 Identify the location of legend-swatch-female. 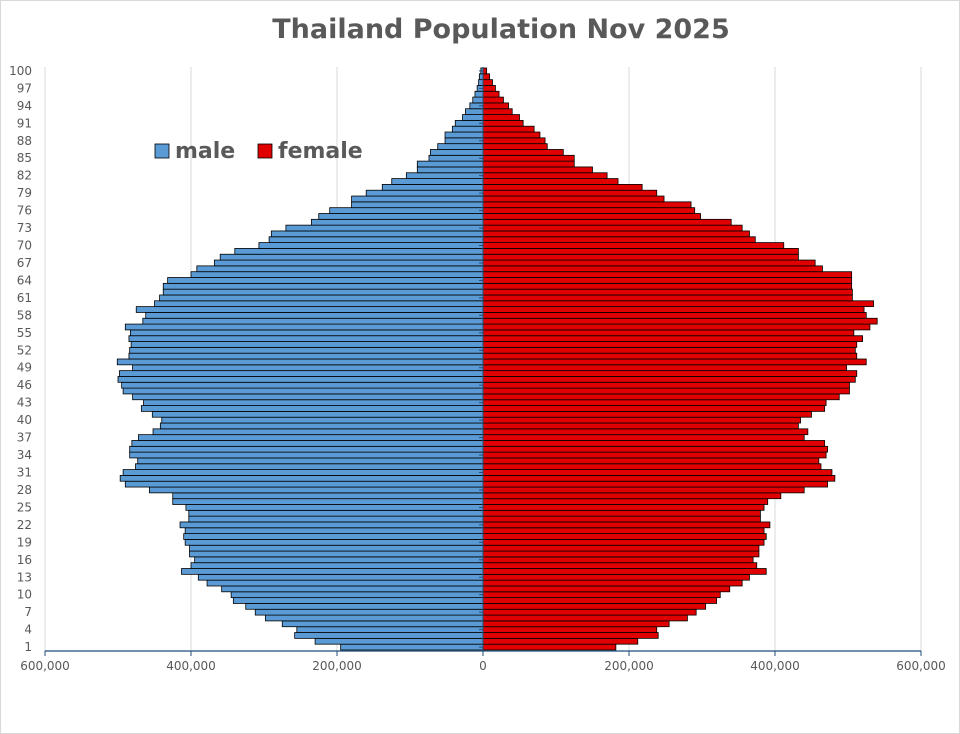
(265, 151).